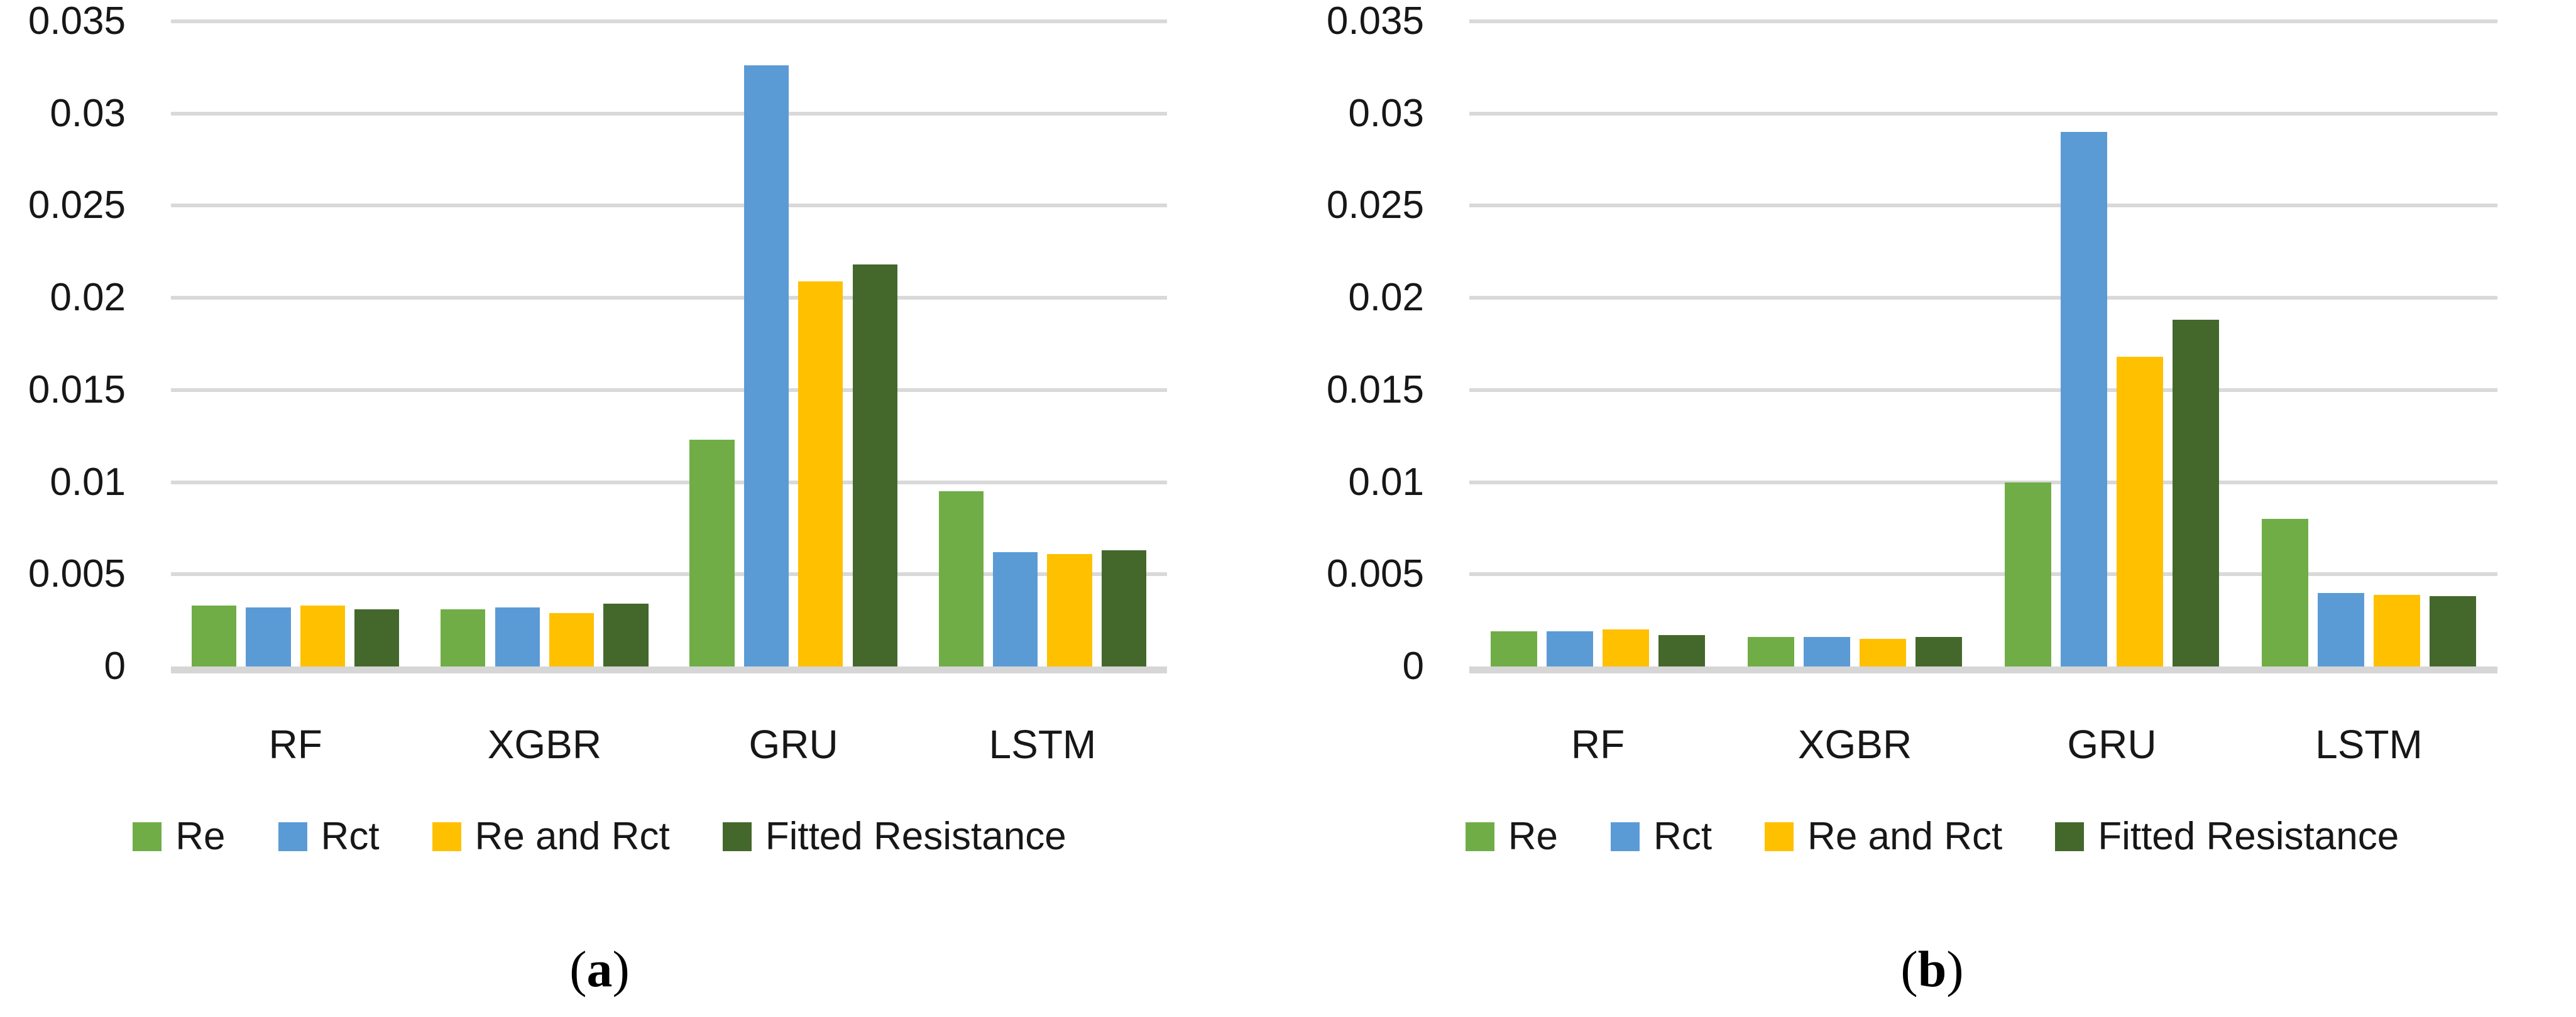 This screenshot has height=1017, width=2576. Describe the element at coordinates (572, 639) in the screenshot. I see `bar-xgbr-re-and-rct` at that location.